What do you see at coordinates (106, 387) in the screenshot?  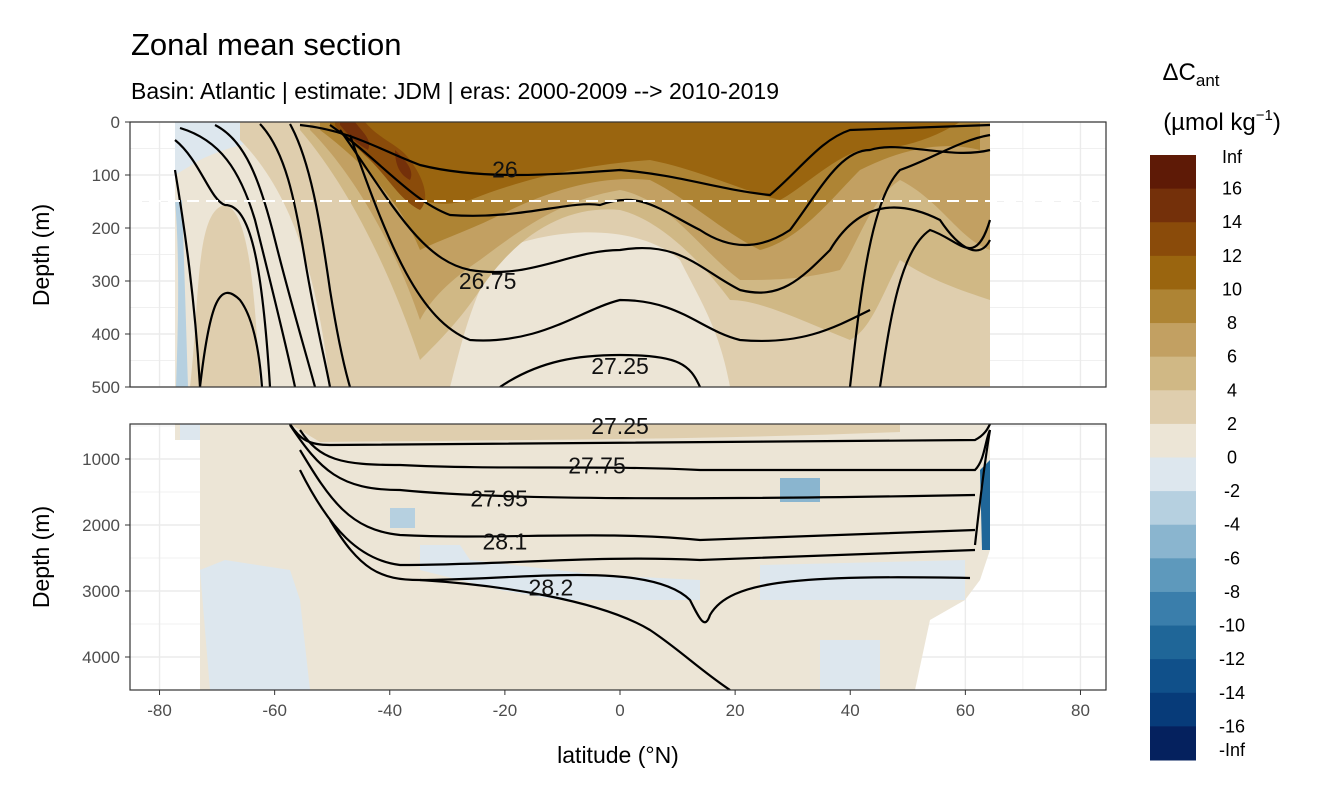 I see `y-tick-label: 500` at bounding box center [106, 387].